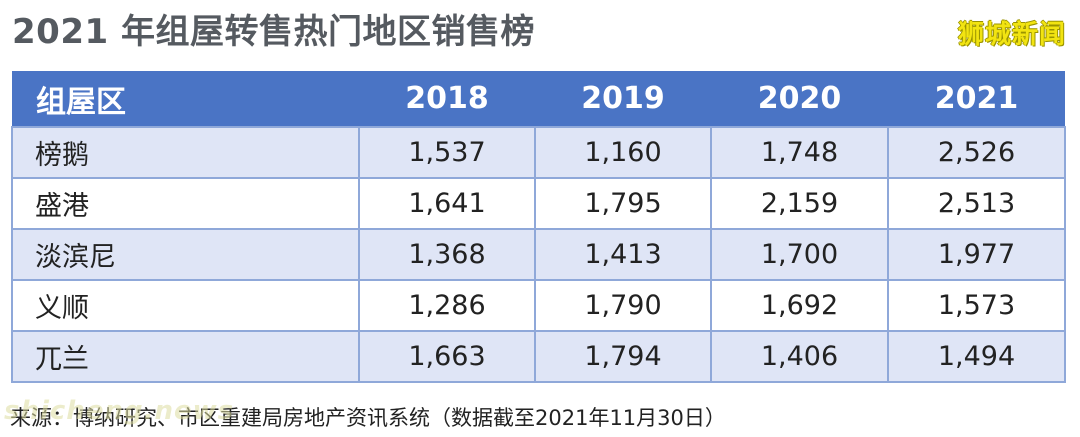  What do you see at coordinates (185, 203) in the screenshot?
I see `cell-area: 盛港` at bounding box center [185, 203].